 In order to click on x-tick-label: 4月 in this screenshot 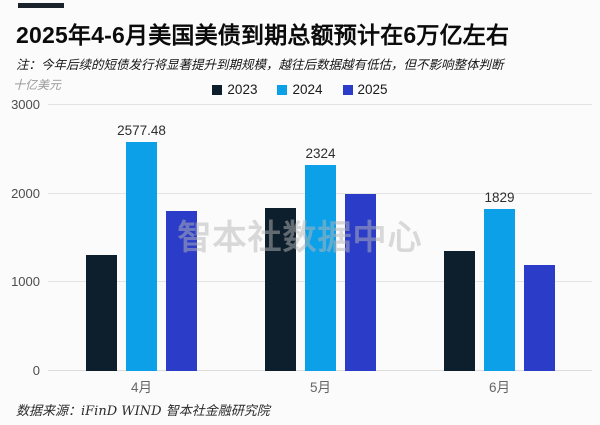, I will do `click(141, 387)`.